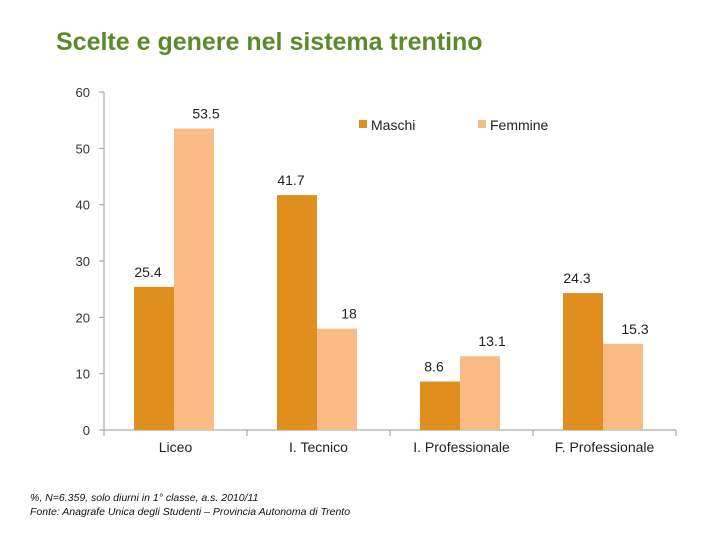  What do you see at coordinates (147, 272) in the screenshot?
I see `data-label-maschi-0: 25.4` at bounding box center [147, 272].